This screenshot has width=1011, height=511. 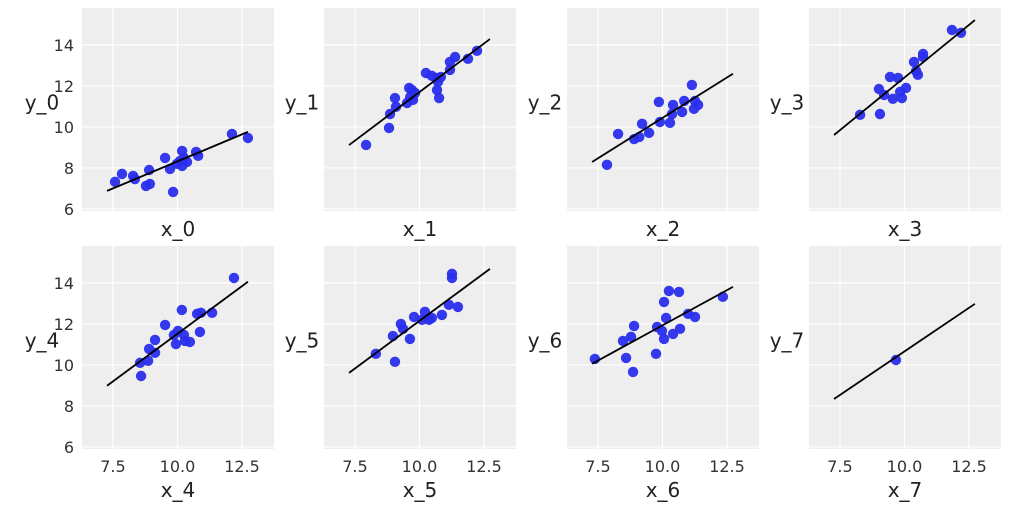 What do you see at coordinates (42, 103) in the screenshot?
I see `y-axis-label: y_0` at bounding box center [42, 103].